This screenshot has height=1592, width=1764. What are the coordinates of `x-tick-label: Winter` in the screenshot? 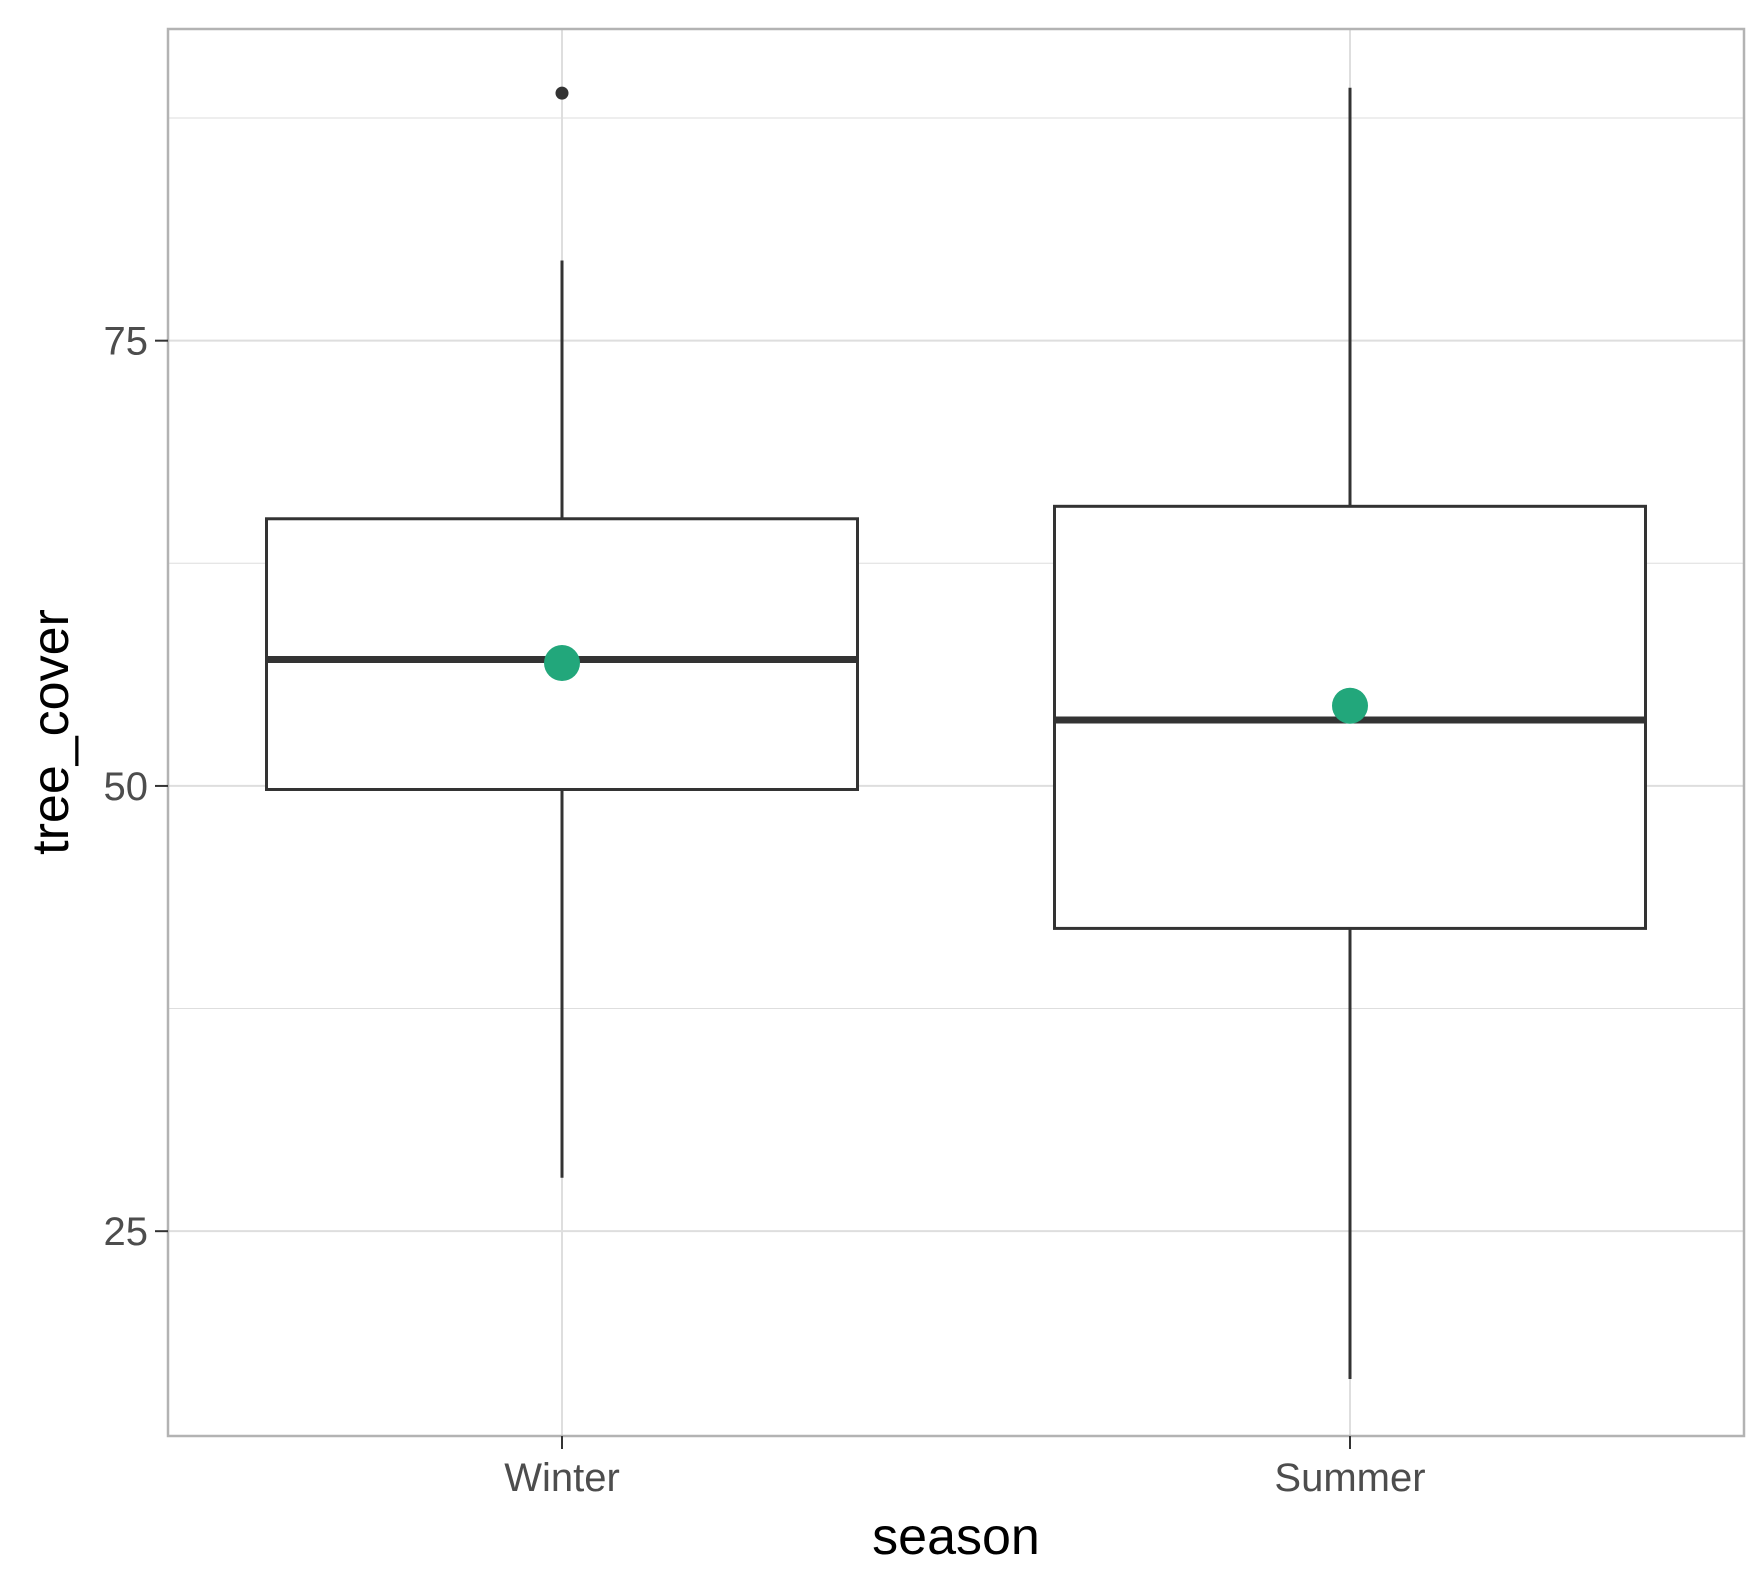 It's located at (562, 1478).